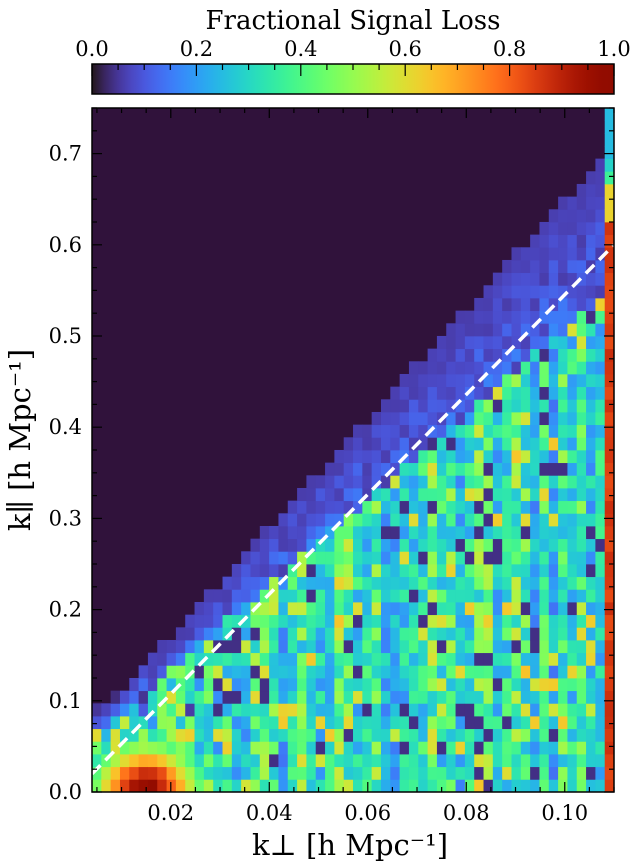 The height and width of the screenshot is (865, 636). I want to click on x-tick-label: 0.04, so click(269, 813).